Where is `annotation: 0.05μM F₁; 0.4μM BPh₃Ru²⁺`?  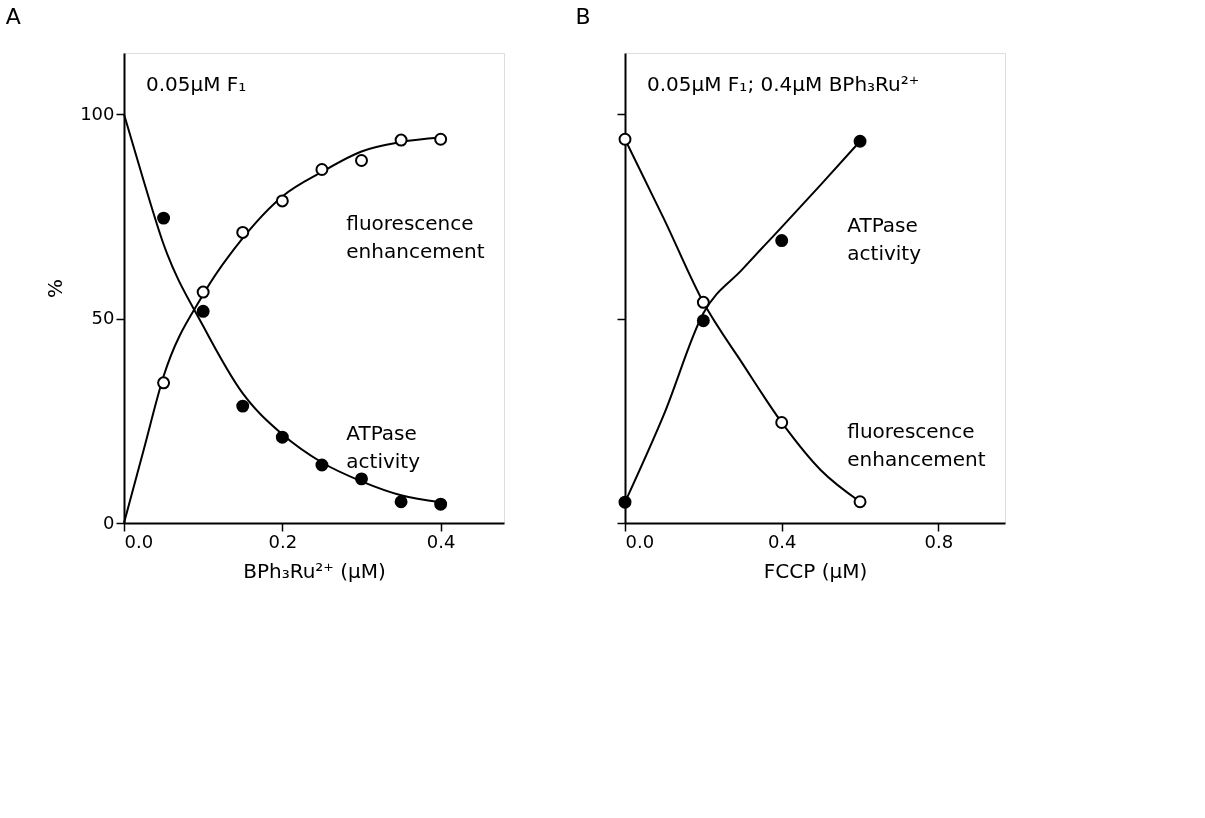
annotation: 0.05μM F₁; 0.4μM BPh₃Ru²⁺ is located at coordinates (783, 84).